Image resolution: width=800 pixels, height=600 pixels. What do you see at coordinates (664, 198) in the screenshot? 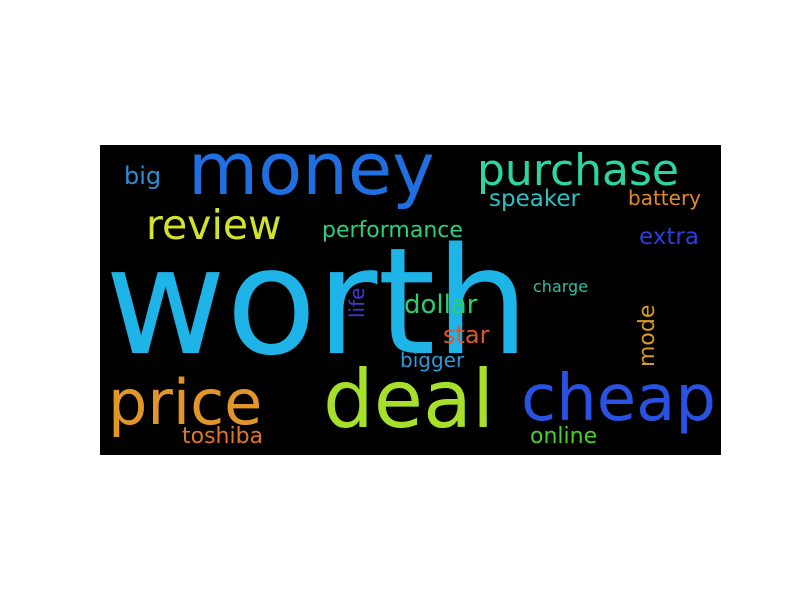
I see `word-battery: battery` at bounding box center [664, 198].